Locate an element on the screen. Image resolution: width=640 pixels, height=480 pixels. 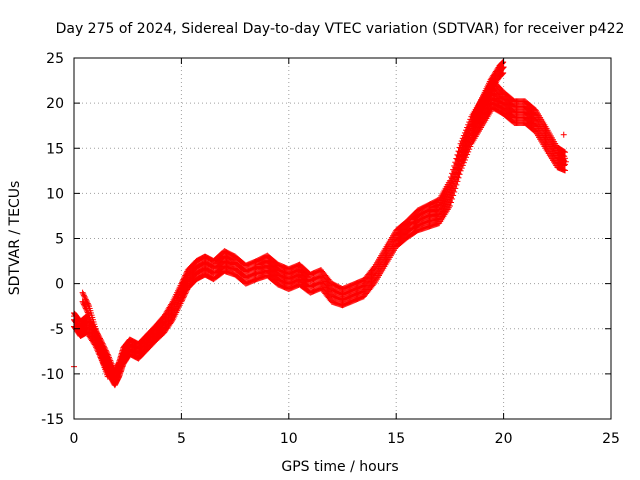
y-tick-labels: -15 -10 -5 0 5 10 15 20 25 is located at coordinates (52, 239).